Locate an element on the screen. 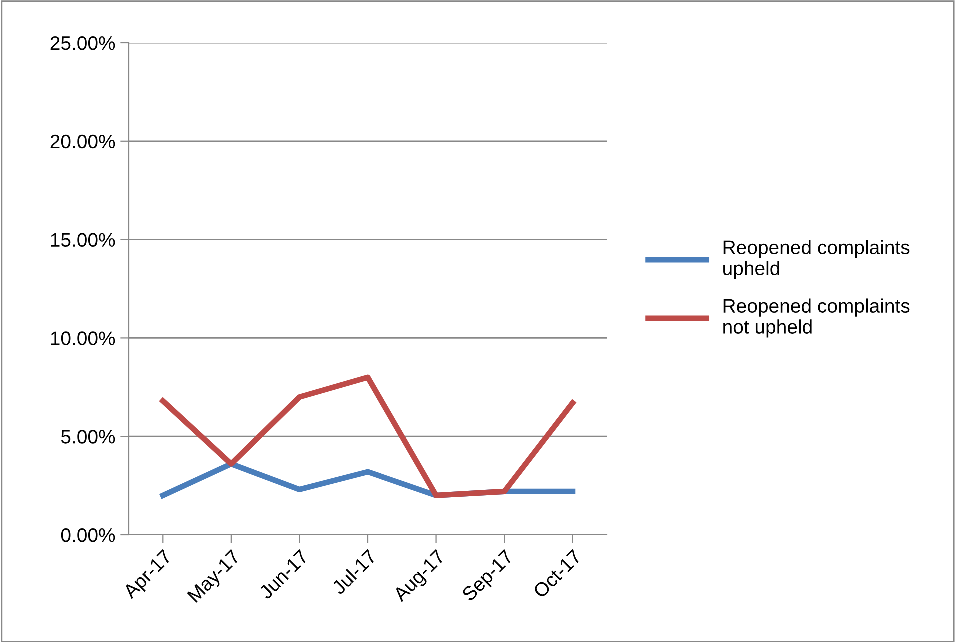 The image size is (956, 643). y-tick-label: 25.00% is located at coordinates (83, 43).